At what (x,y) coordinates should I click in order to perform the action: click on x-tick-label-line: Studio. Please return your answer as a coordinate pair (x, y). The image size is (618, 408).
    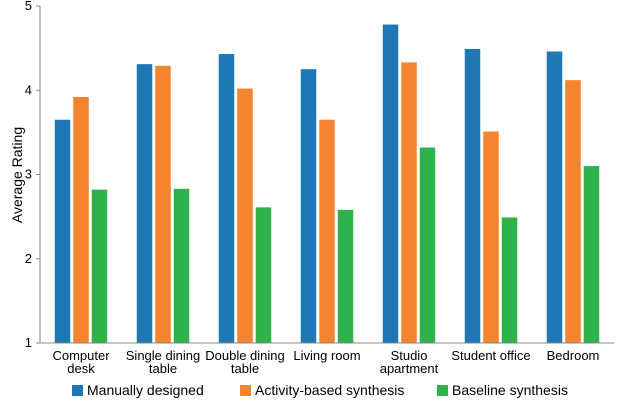
    Looking at the image, I should click on (409, 355).